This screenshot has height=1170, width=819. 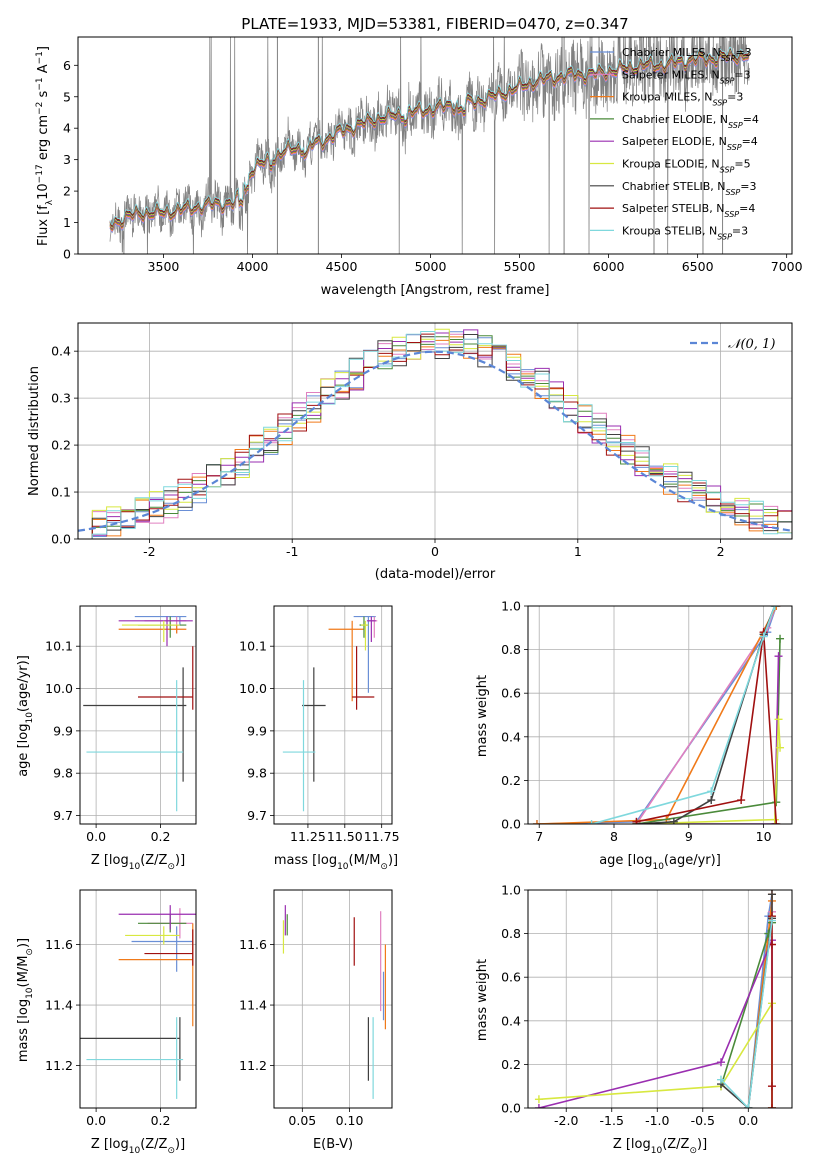 I want to click on x-tick-label: -1.5, so click(x=612, y=1120).